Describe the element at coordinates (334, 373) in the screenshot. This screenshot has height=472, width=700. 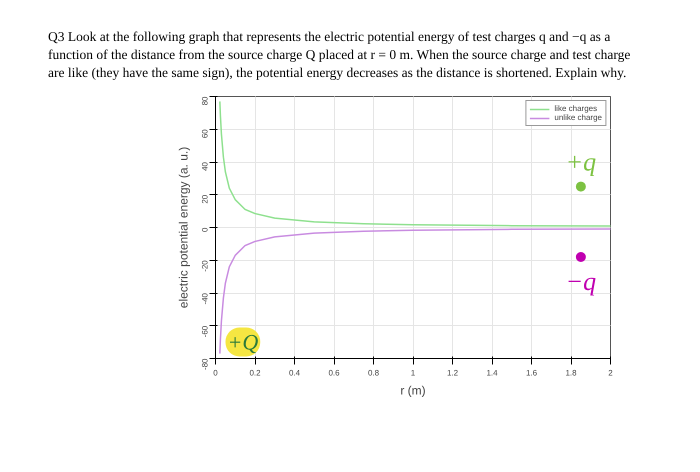
I see `x-tick-label: 0.6` at that location.